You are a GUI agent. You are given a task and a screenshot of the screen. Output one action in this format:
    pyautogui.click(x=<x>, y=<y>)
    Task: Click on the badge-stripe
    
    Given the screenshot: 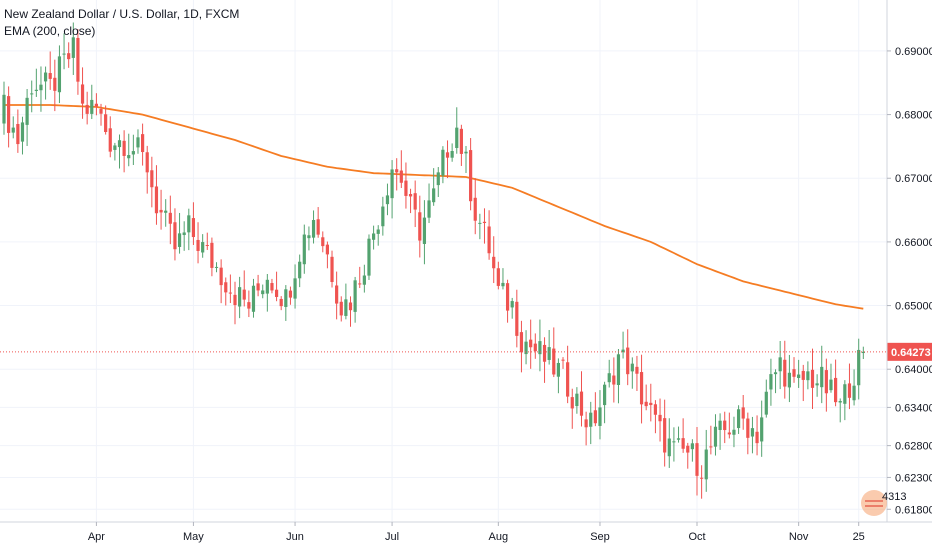 What is the action you would take?
    pyautogui.click(x=874, y=506)
    